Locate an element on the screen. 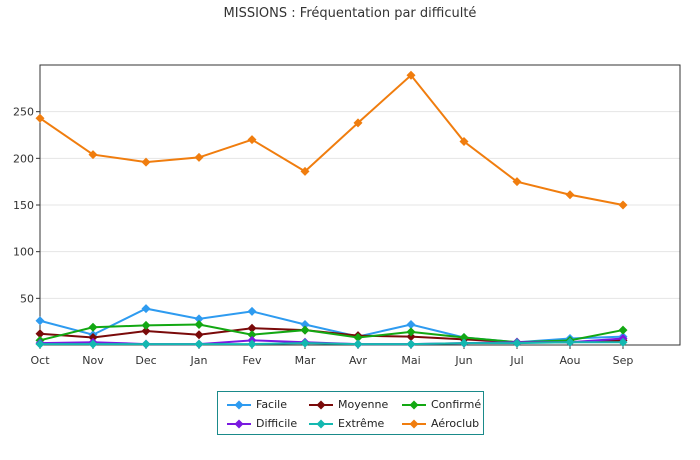 This screenshot has width=700, height=460. y-tick-label: 250 is located at coordinates (23, 112).